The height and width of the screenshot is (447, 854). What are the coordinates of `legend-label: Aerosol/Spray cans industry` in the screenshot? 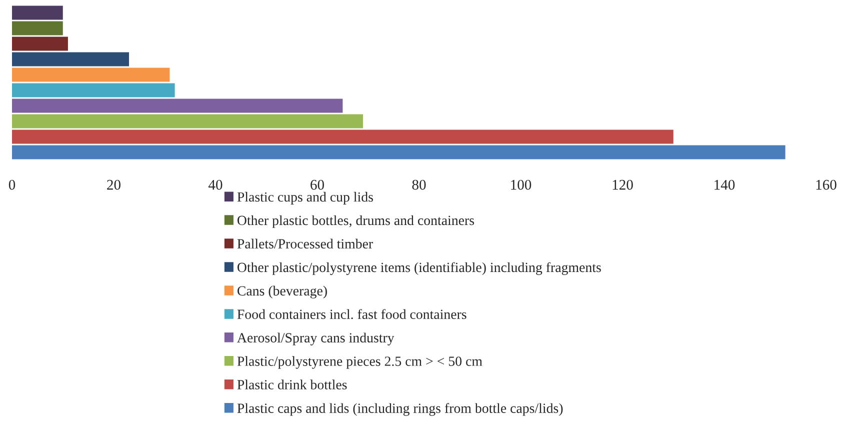 It's located at (315, 339).